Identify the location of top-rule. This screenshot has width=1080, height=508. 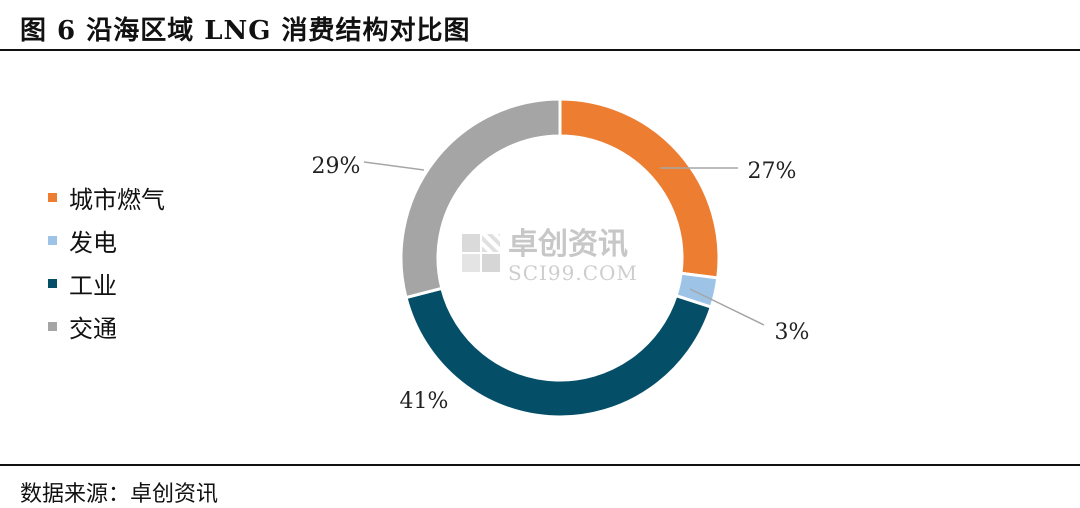
(540, 50).